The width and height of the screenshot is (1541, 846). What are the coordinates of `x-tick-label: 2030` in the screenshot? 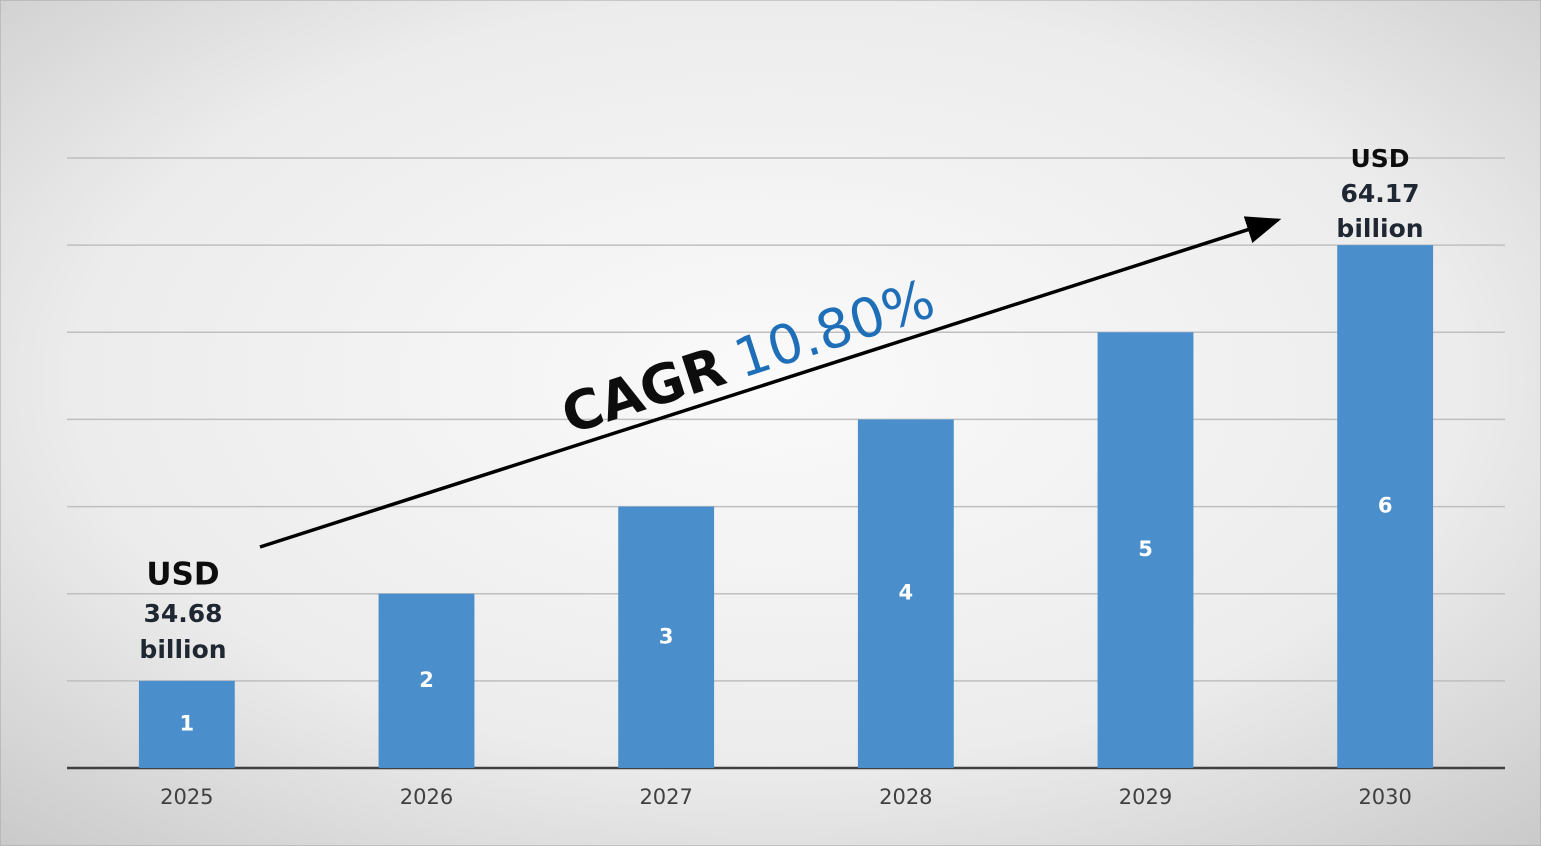 It's located at (1384, 797).